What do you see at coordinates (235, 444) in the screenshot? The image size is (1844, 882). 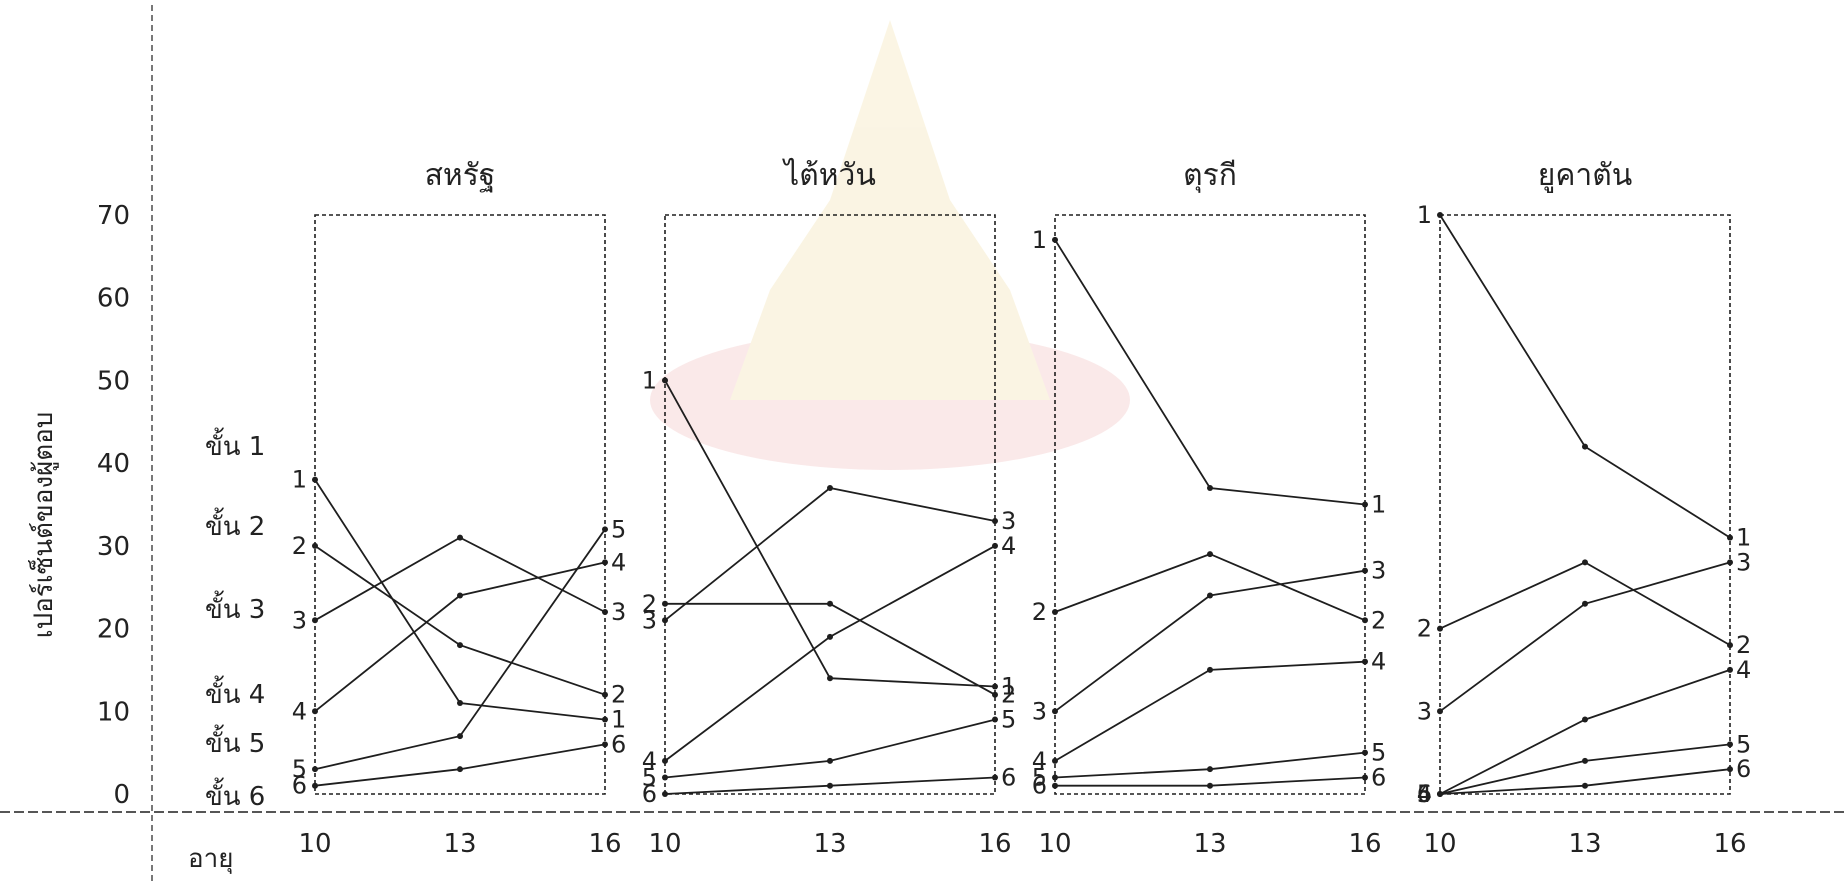 I see `stage-label: ขั้น 1` at bounding box center [235, 444].